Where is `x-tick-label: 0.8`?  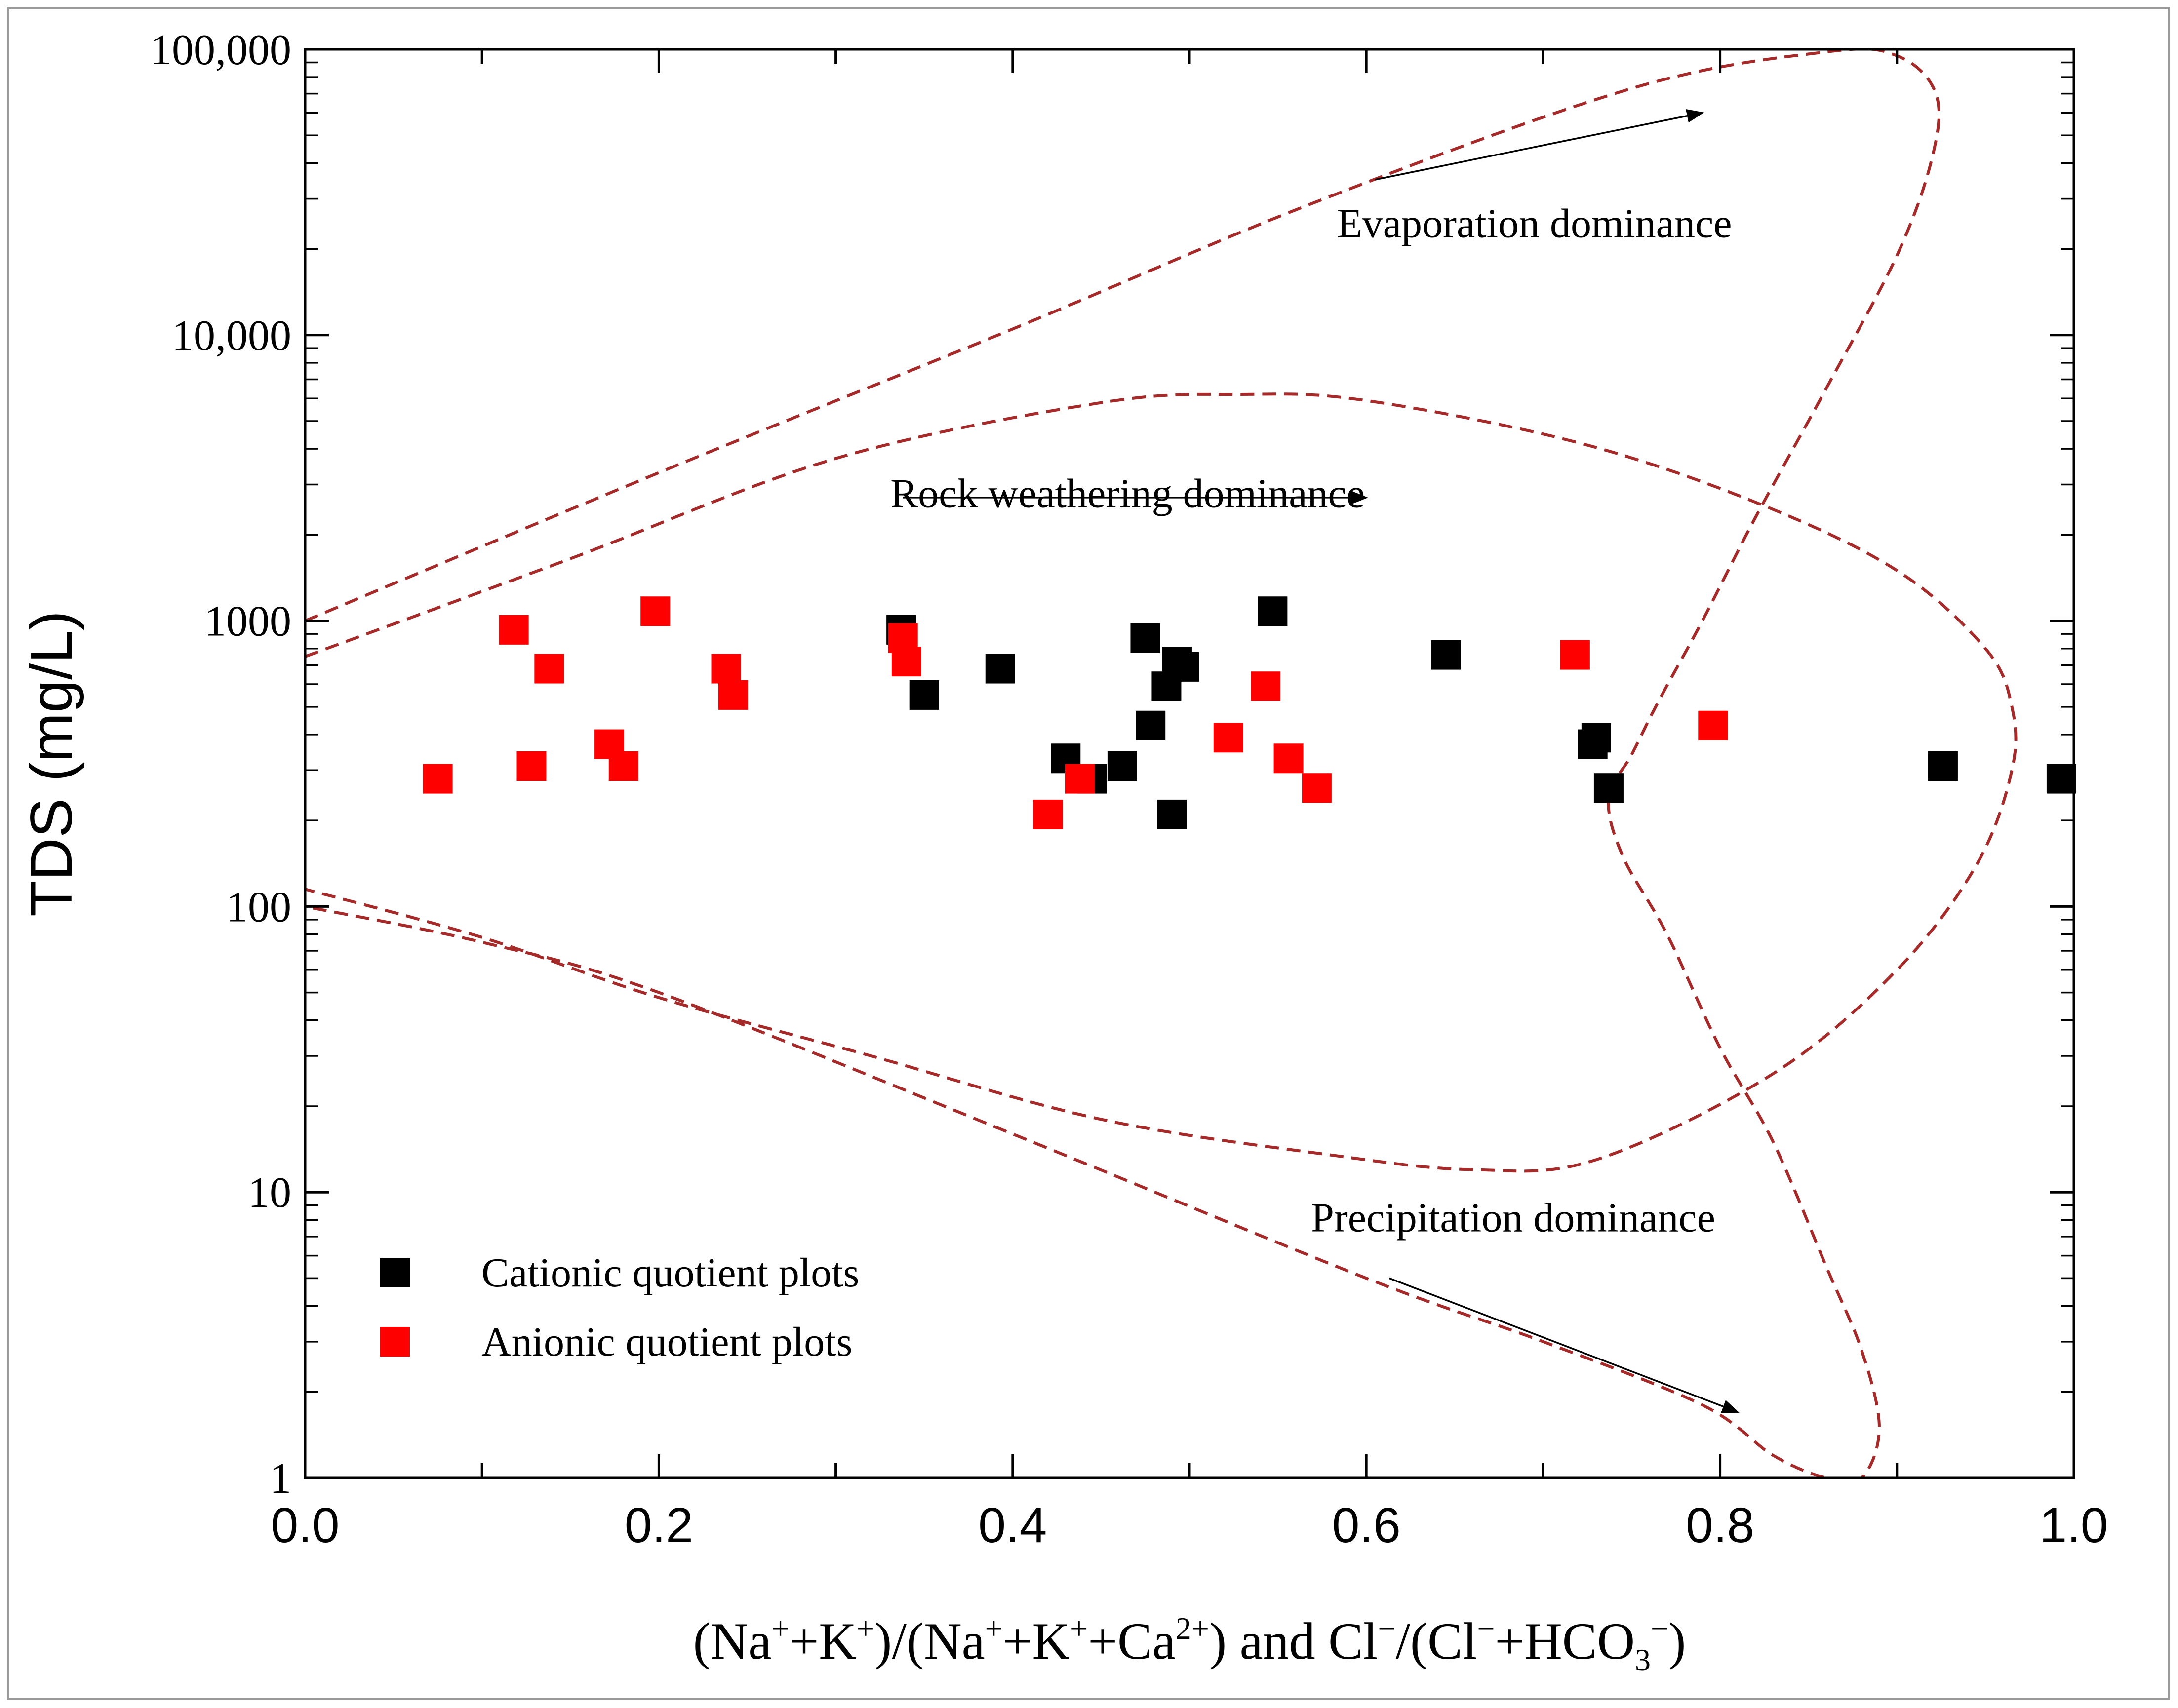 x-tick-label: 0.8 is located at coordinates (1720, 1525).